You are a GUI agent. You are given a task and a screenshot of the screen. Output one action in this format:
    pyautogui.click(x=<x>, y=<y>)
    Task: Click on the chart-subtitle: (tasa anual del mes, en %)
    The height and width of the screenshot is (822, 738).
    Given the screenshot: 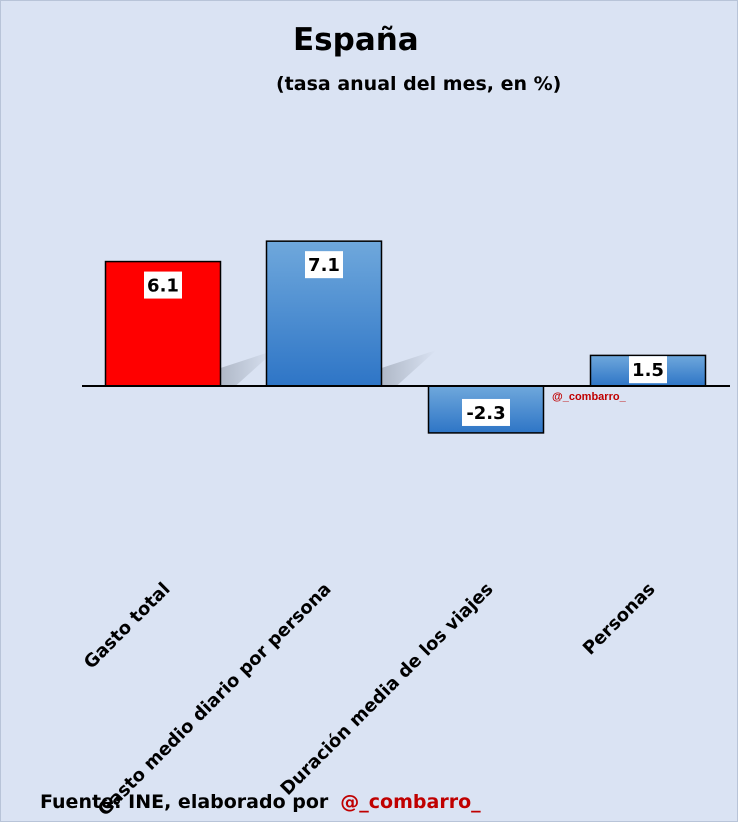 What is the action you would take?
    pyautogui.click(x=419, y=84)
    